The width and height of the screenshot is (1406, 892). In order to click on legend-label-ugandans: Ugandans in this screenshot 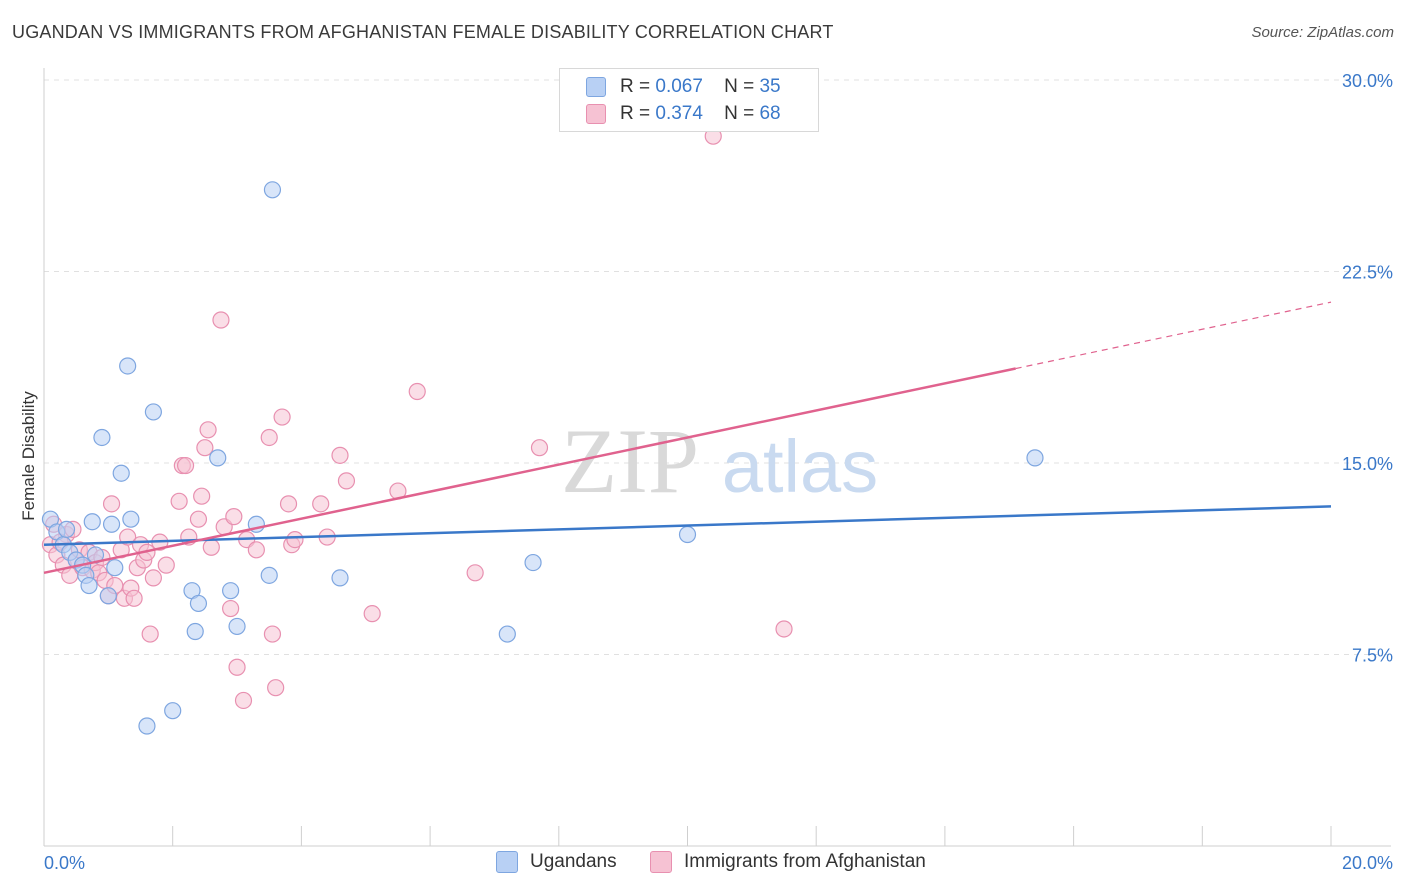, I will do `click(573, 861)`.